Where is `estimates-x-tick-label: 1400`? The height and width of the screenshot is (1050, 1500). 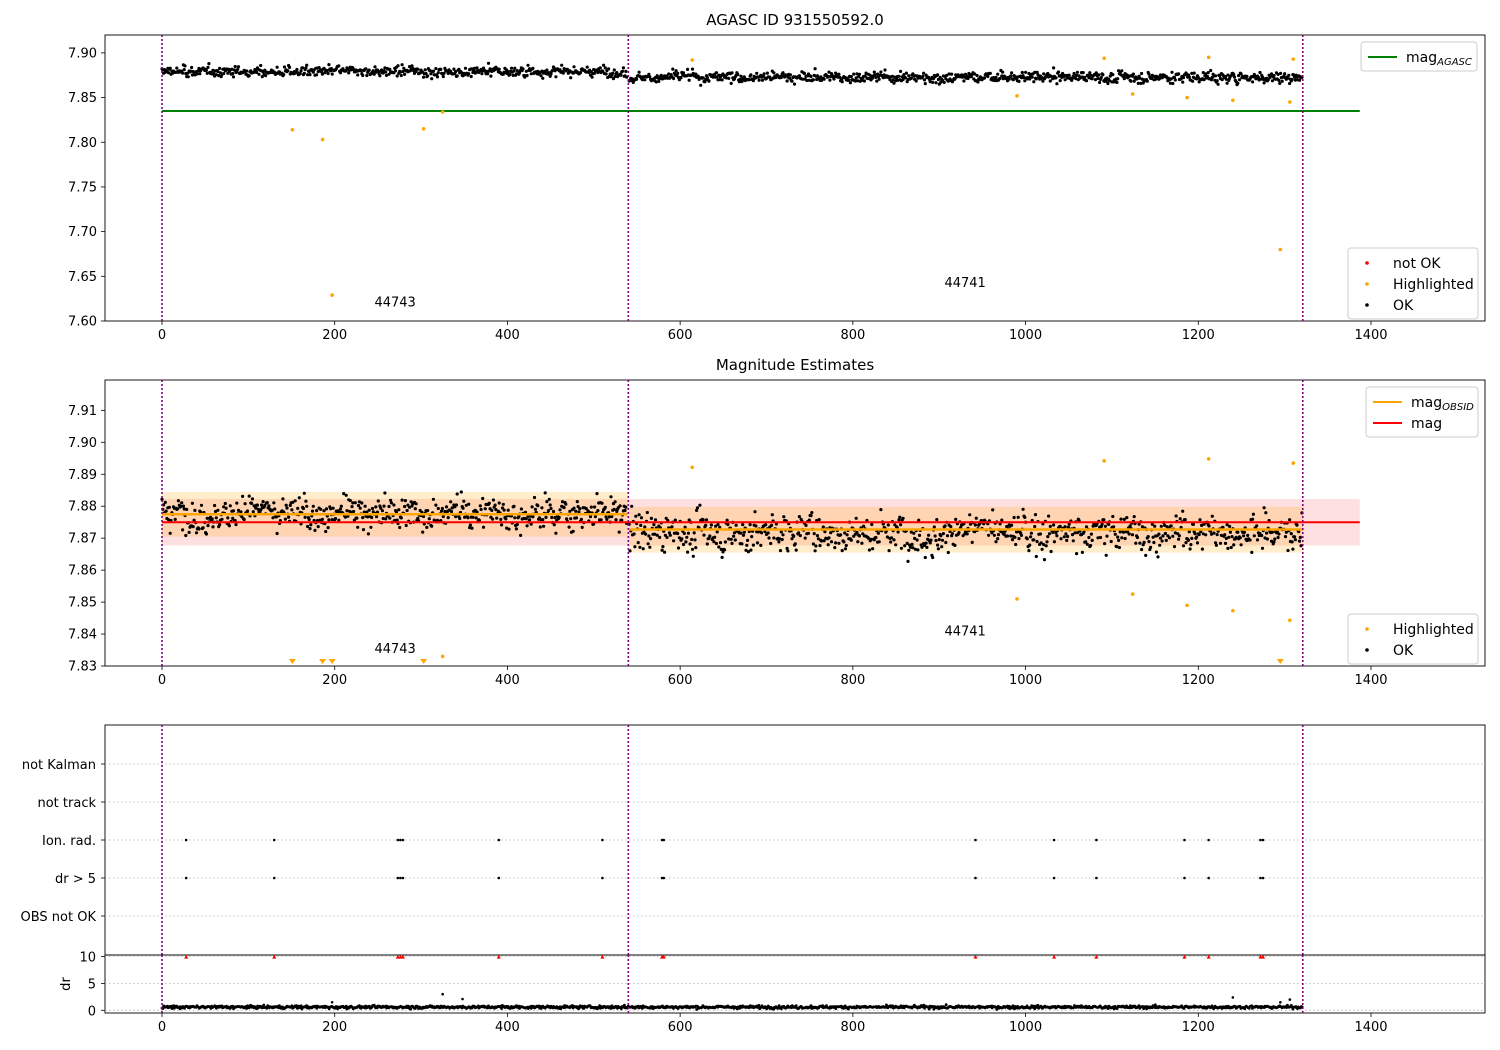
estimates-x-tick-label: 1400 is located at coordinates (1370, 680).